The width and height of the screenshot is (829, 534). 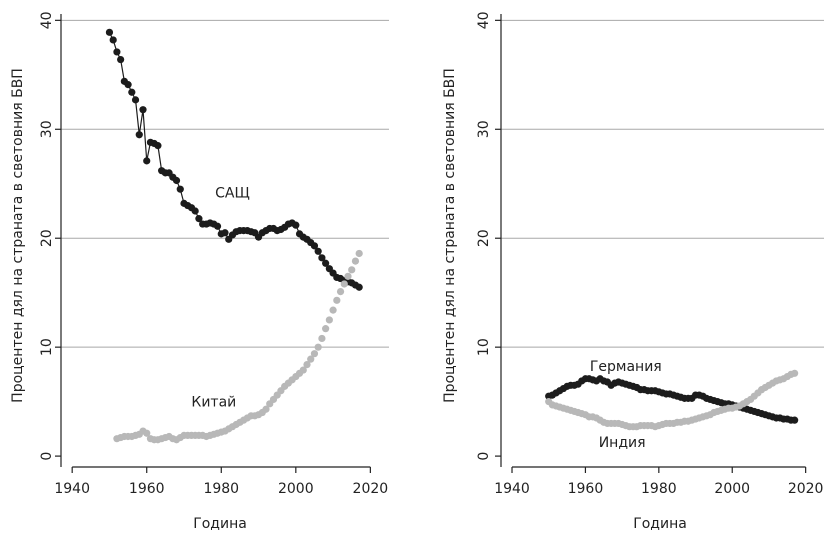 What do you see at coordinates (232, 194) in the screenshot?
I see `annotation: САЩ` at bounding box center [232, 194].